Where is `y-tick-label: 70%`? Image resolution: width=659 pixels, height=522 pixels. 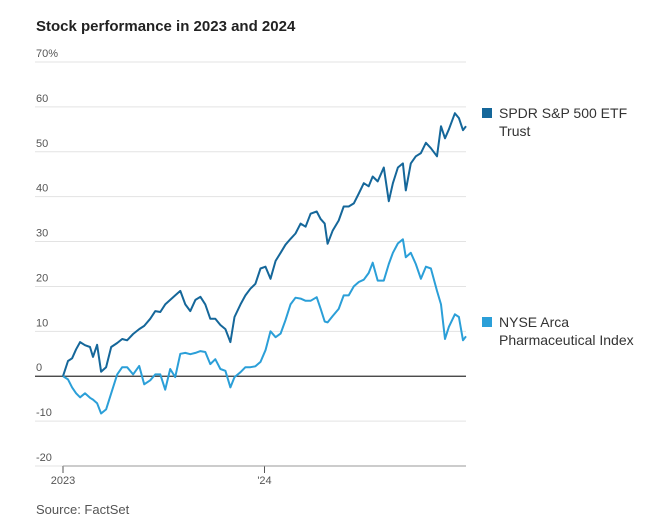
y-tick-label: 70% is located at coordinates (47, 54).